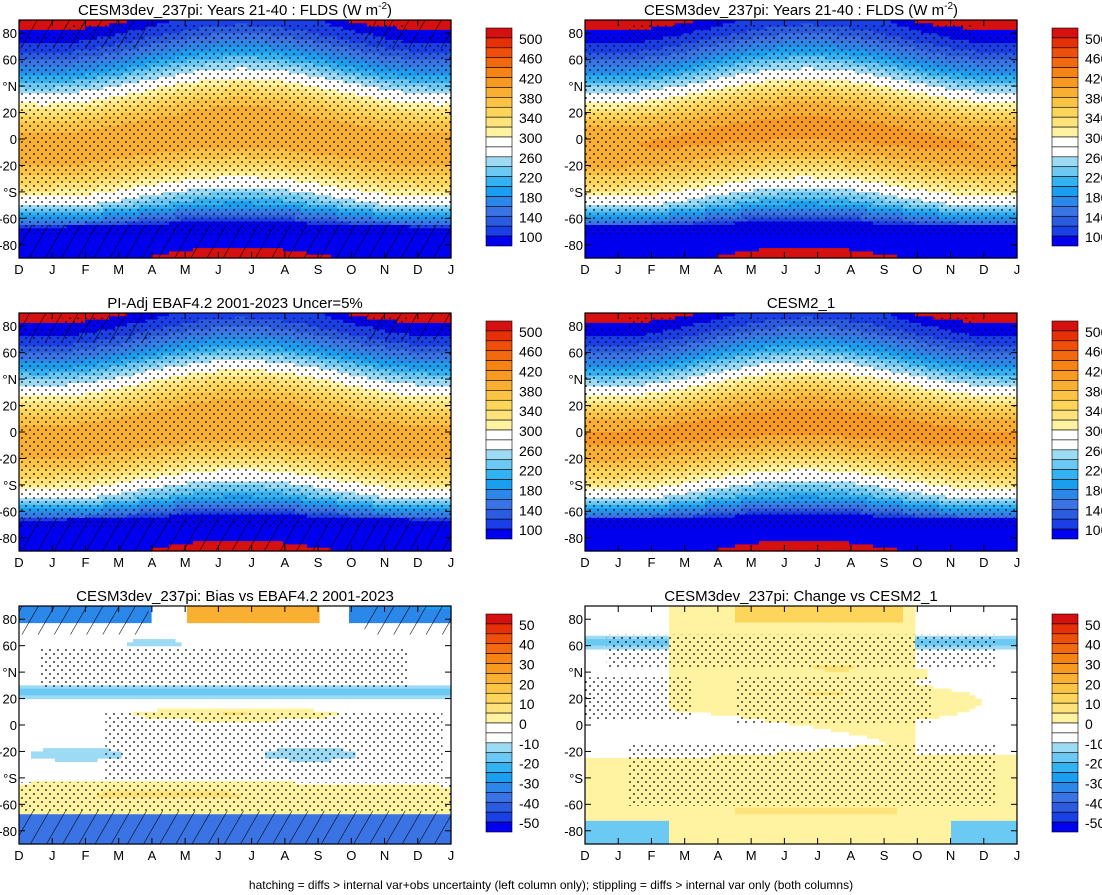 The image size is (1102, 895). I want to click on stippling, so click(235, 129).